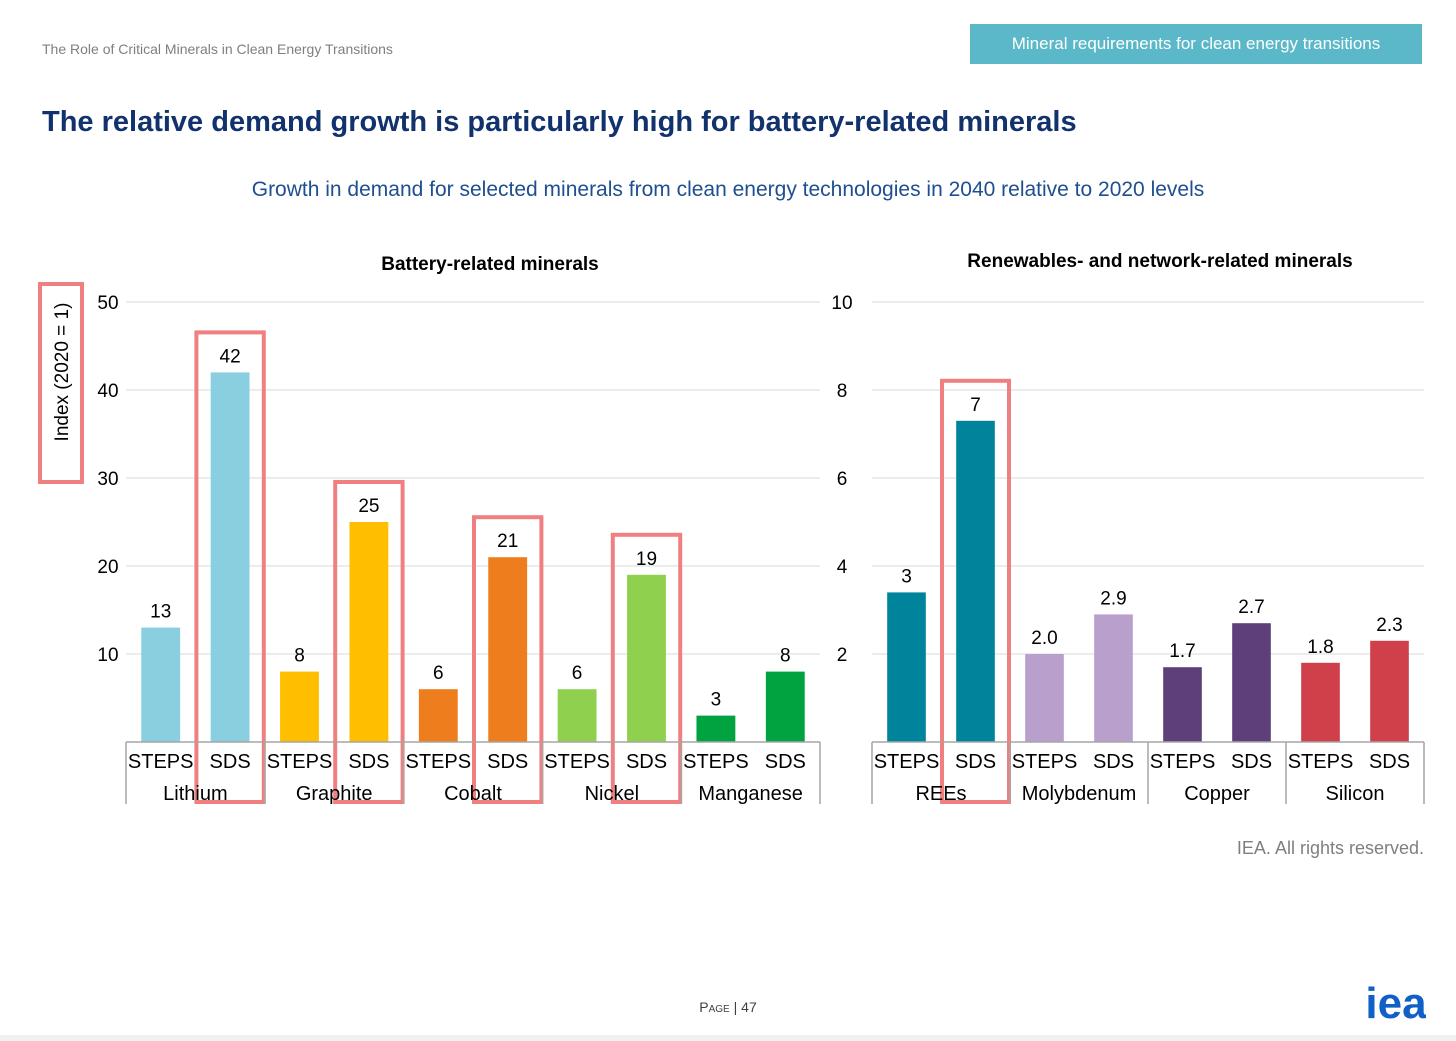 The width and height of the screenshot is (1456, 1041). What do you see at coordinates (749, 1007) in the screenshot?
I see `page-number-value: 47` at bounding box center [749, 1007].